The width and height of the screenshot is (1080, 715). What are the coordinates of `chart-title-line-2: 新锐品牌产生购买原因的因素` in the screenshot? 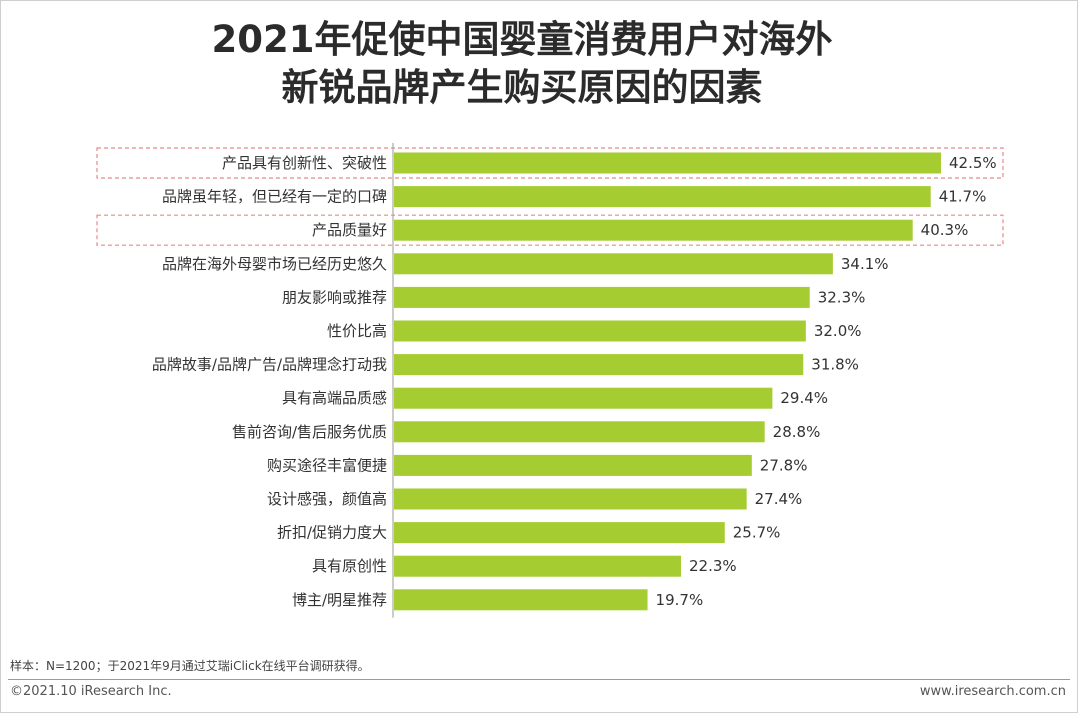 It's located at (522, 87).